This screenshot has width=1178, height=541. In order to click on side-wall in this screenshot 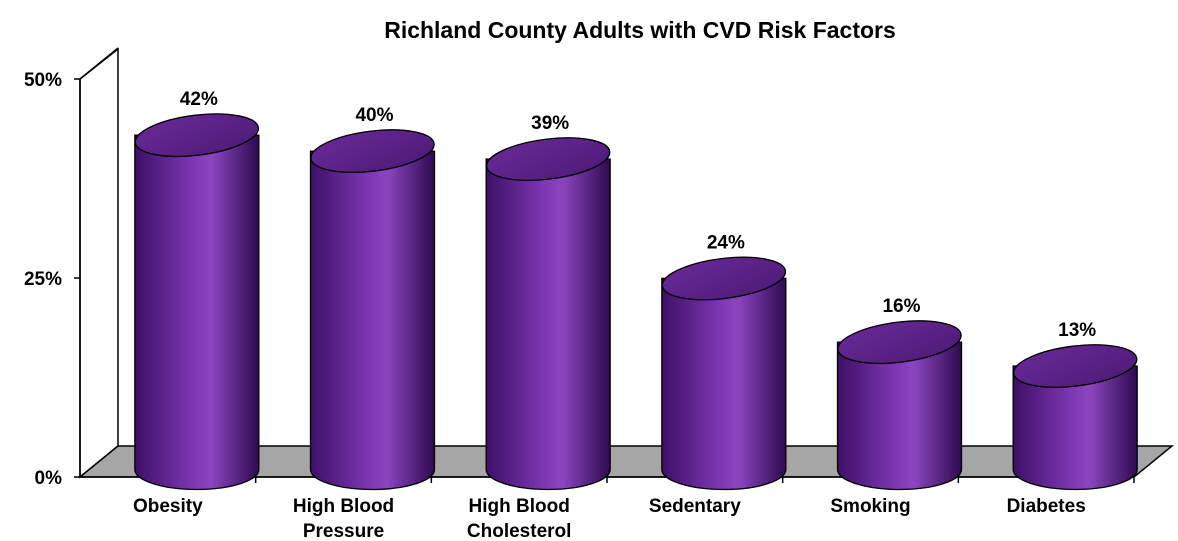, I will do `click(99, 263)`.